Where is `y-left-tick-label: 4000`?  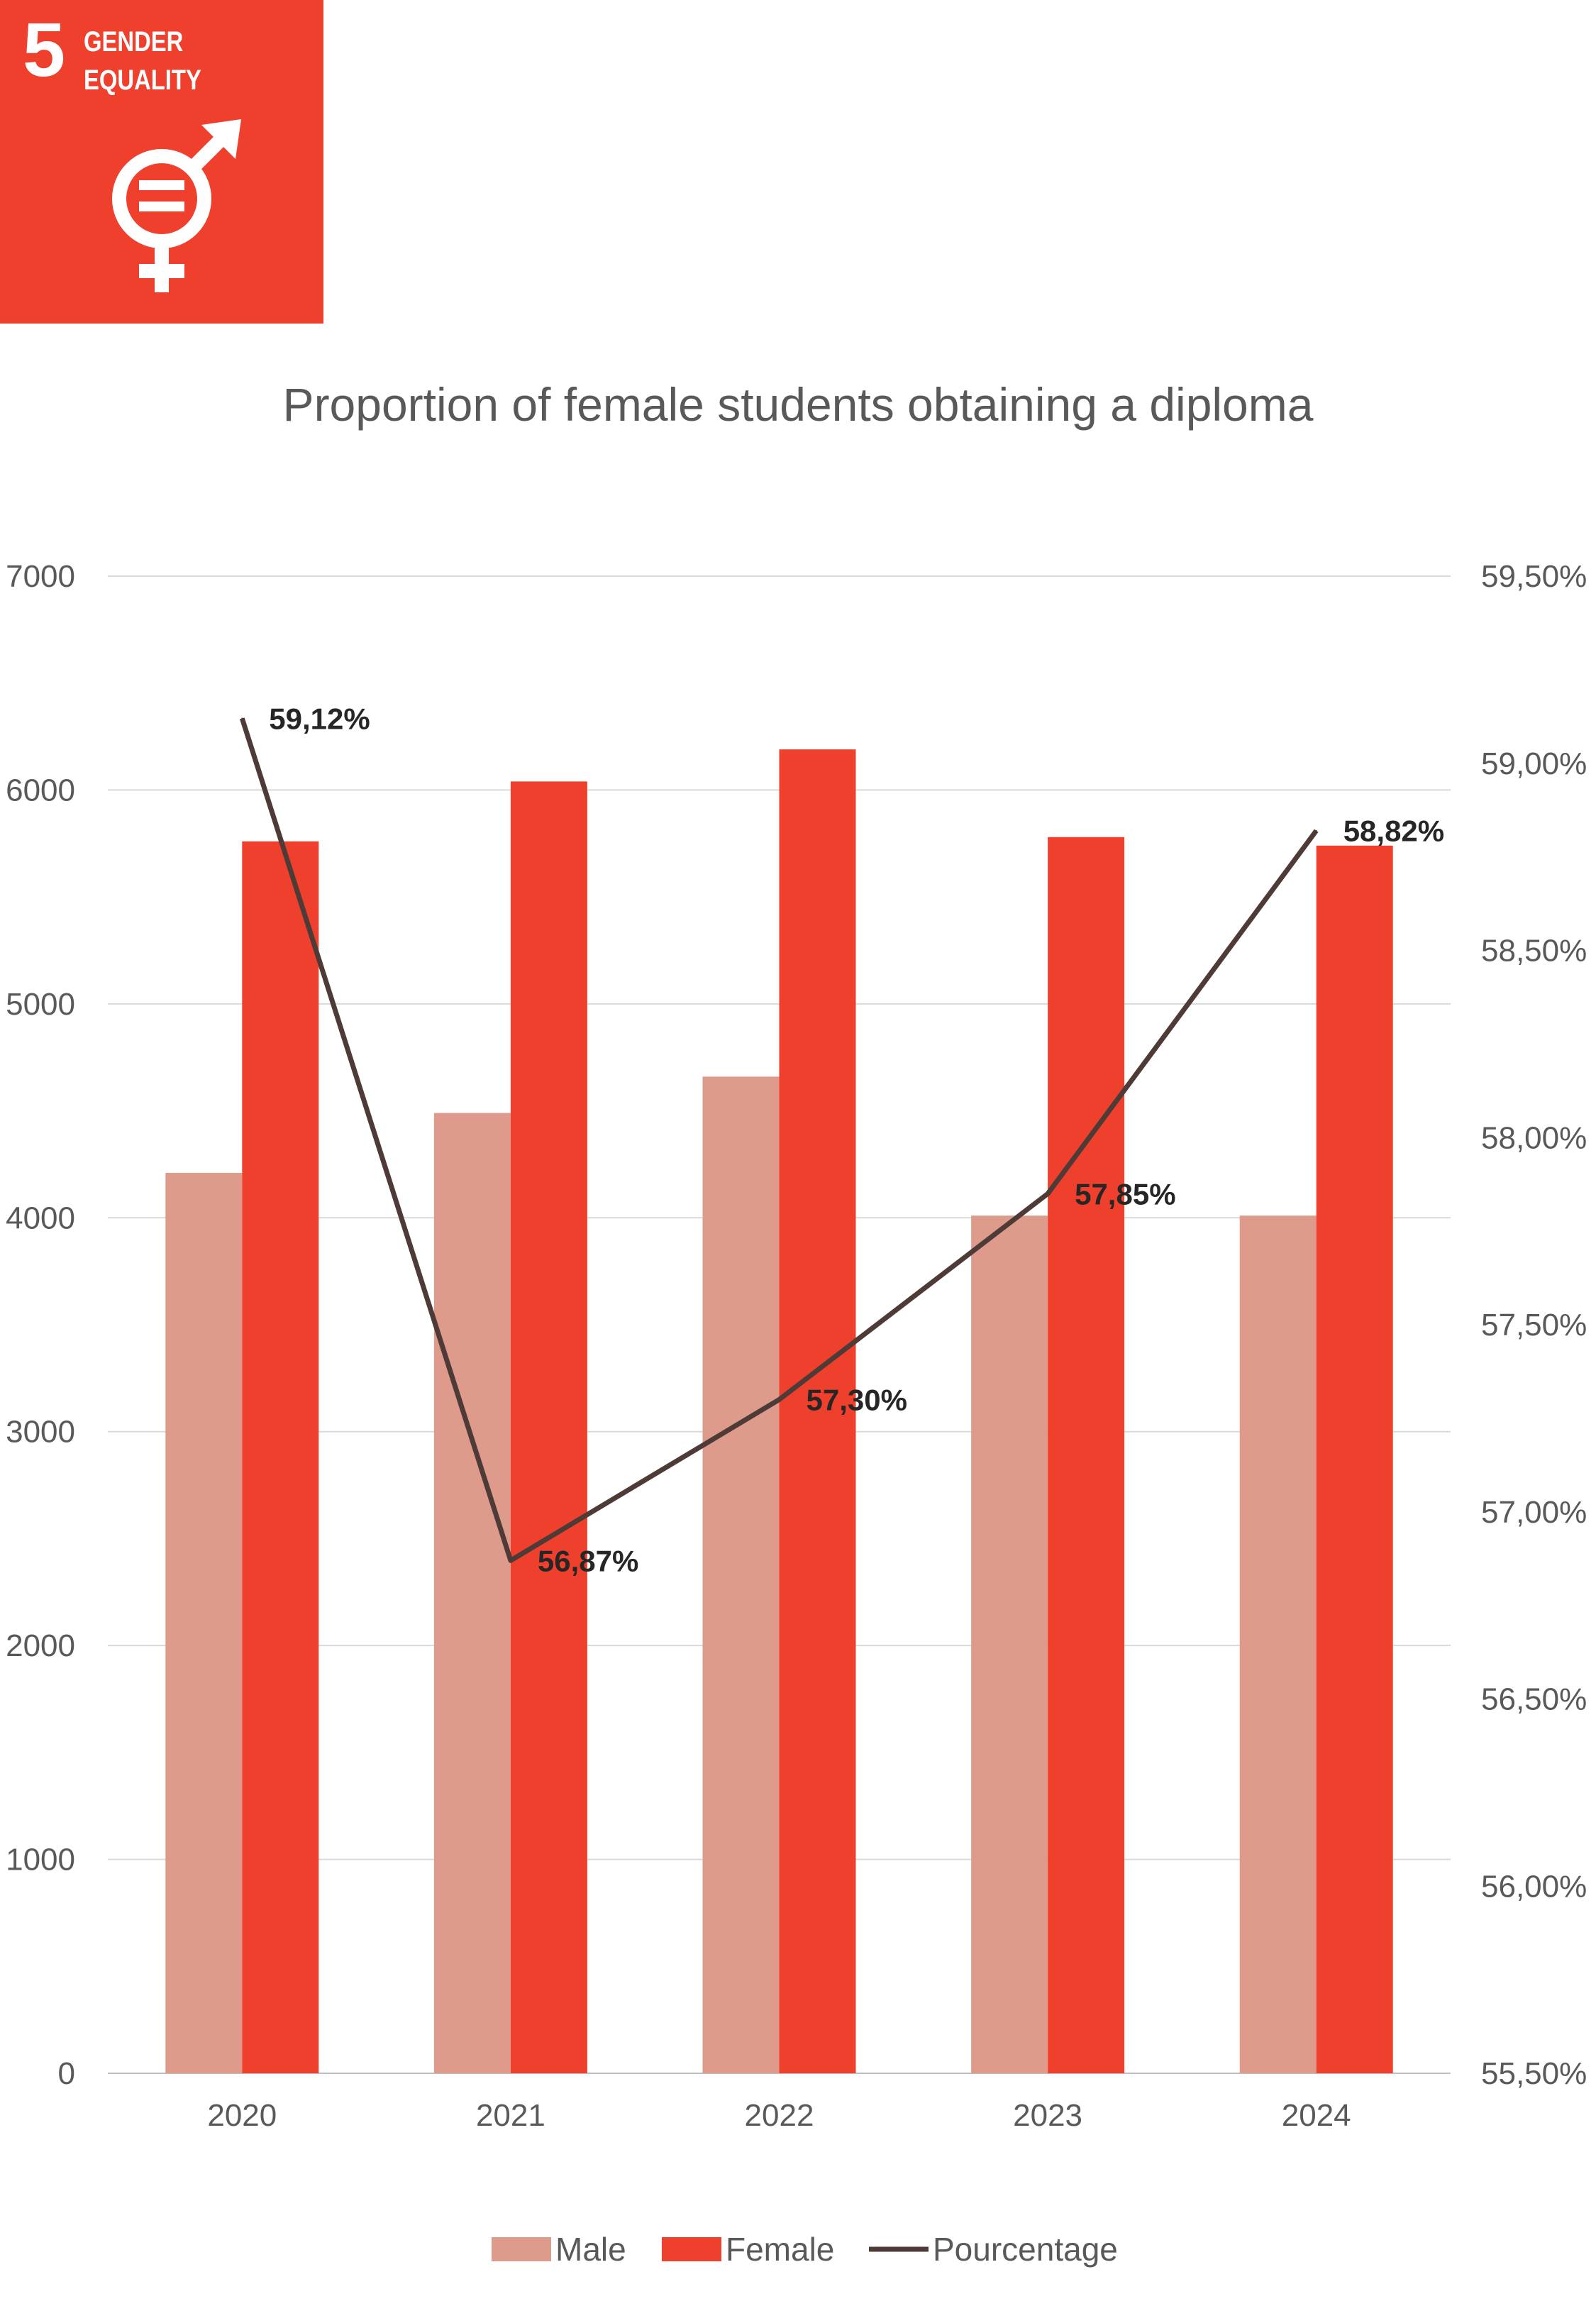
y-left-tick-label: 4000 is located at coordinates (40, 1218).